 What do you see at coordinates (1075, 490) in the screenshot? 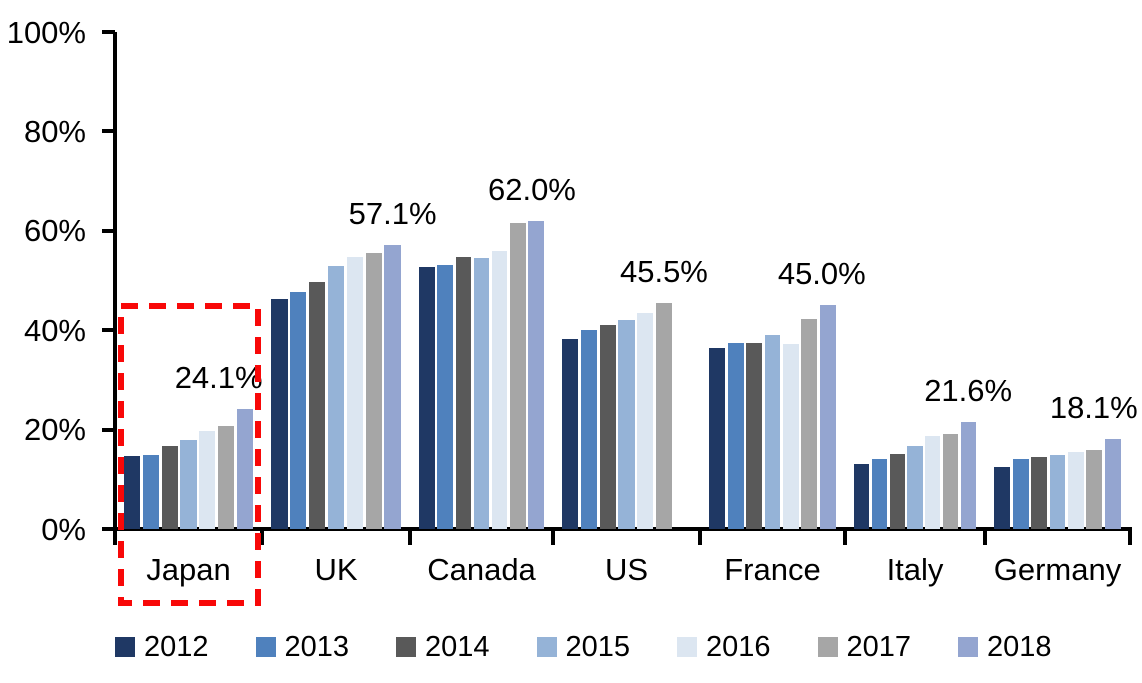
I see `bar-germany-2016` at bounding box center [1075, 490].